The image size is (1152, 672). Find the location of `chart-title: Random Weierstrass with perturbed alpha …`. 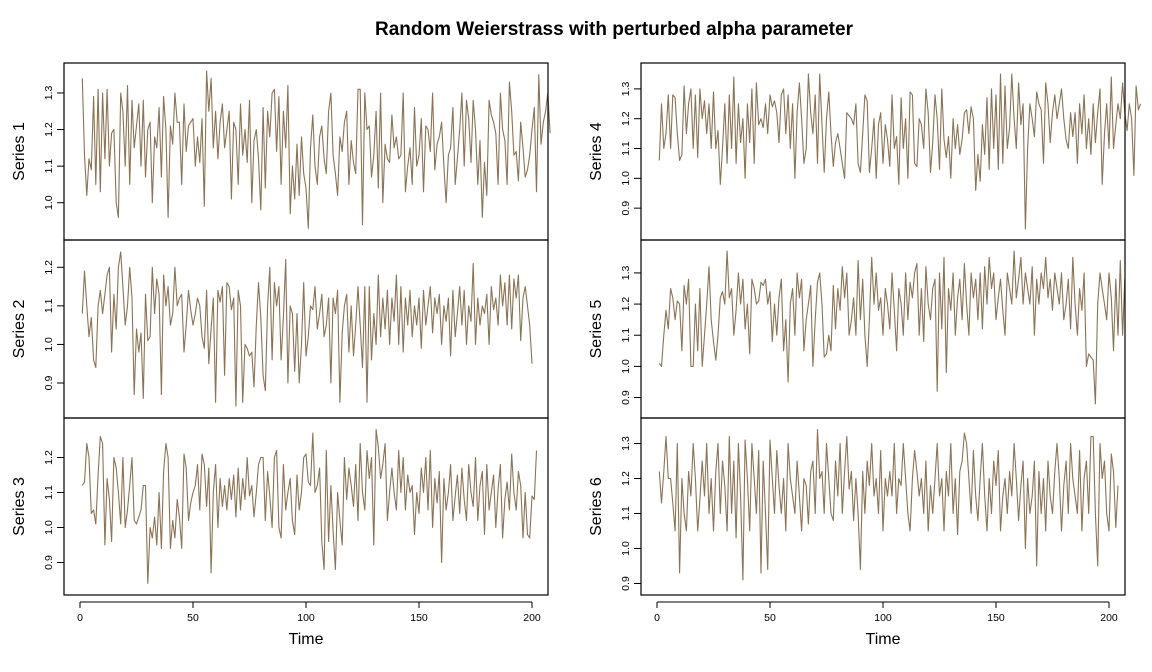

chart-title: Random Weierstrass with perturbed alpha … is located at coordinates (614, 29).